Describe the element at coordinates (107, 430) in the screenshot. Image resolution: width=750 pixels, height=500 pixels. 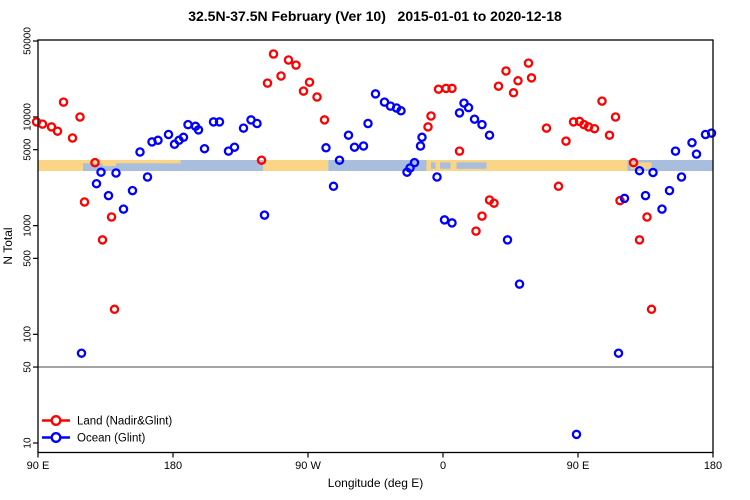
I see `legend: Land (Nadir&Glint) Ocean (Glint)` at that location.